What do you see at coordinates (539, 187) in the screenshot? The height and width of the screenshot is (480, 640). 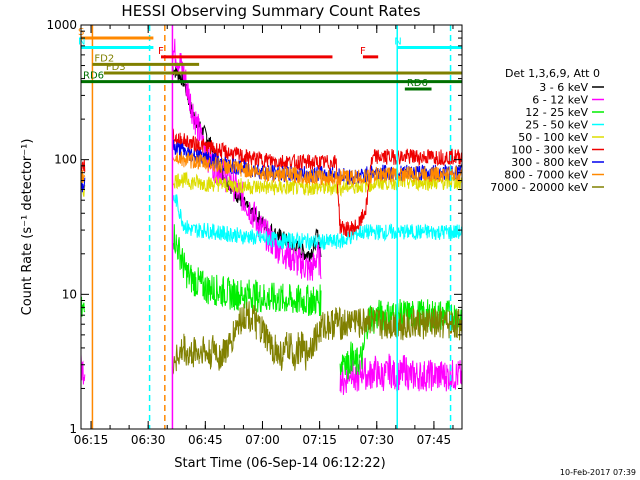 I see `legend-label: 7000 - 20000 keV` at bounding box center [539, 187].